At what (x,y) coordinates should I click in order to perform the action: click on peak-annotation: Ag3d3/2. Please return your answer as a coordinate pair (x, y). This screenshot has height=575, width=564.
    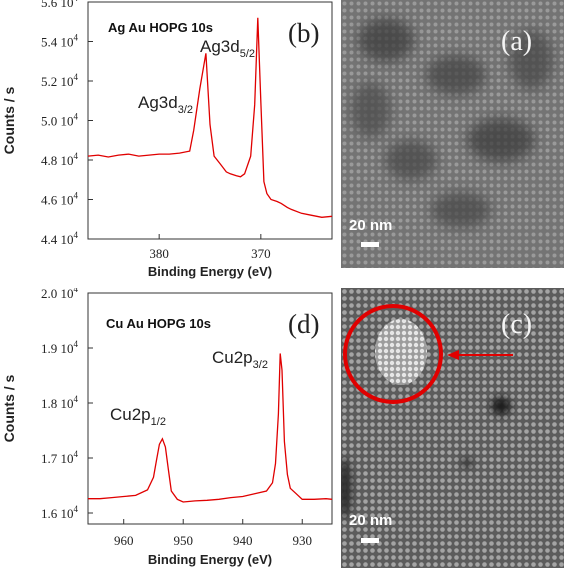
    Looking at the image, I should click on (165, 104).